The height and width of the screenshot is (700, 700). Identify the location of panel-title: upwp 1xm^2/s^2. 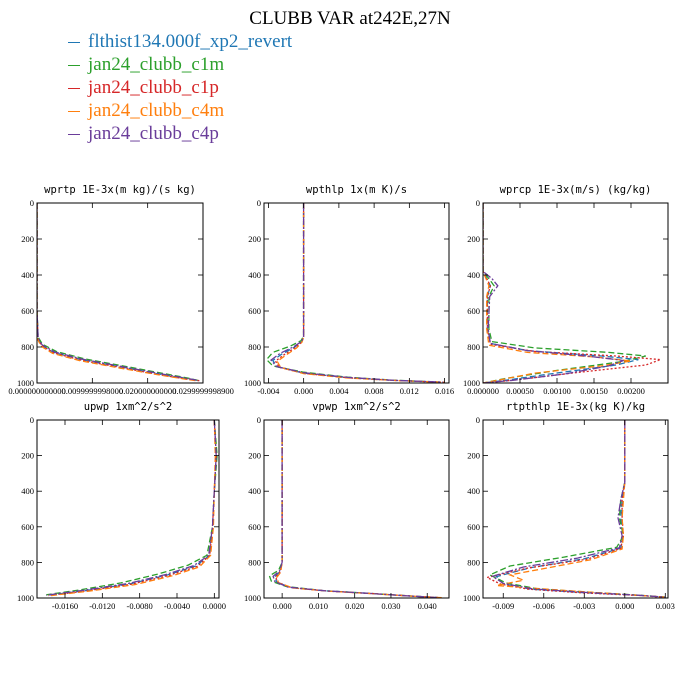
(128, 407).